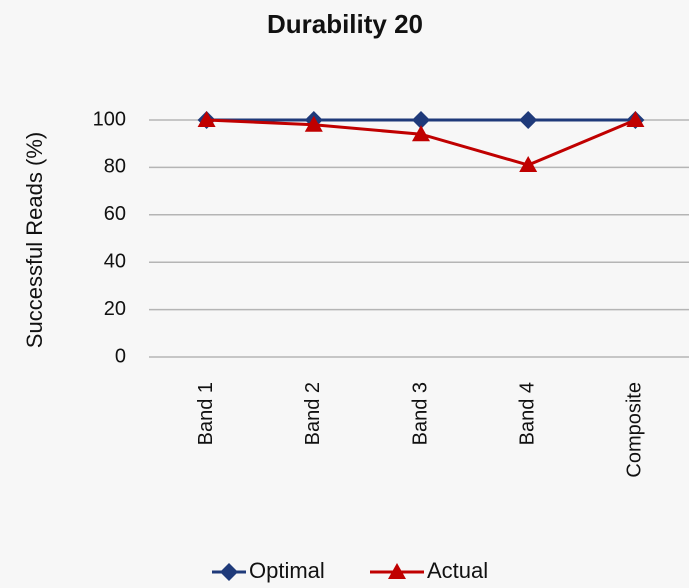  Describe the element at coordinates (34, 240) in the screenshot. I see `y-axis-label: Successful Reads (%)` at that location.